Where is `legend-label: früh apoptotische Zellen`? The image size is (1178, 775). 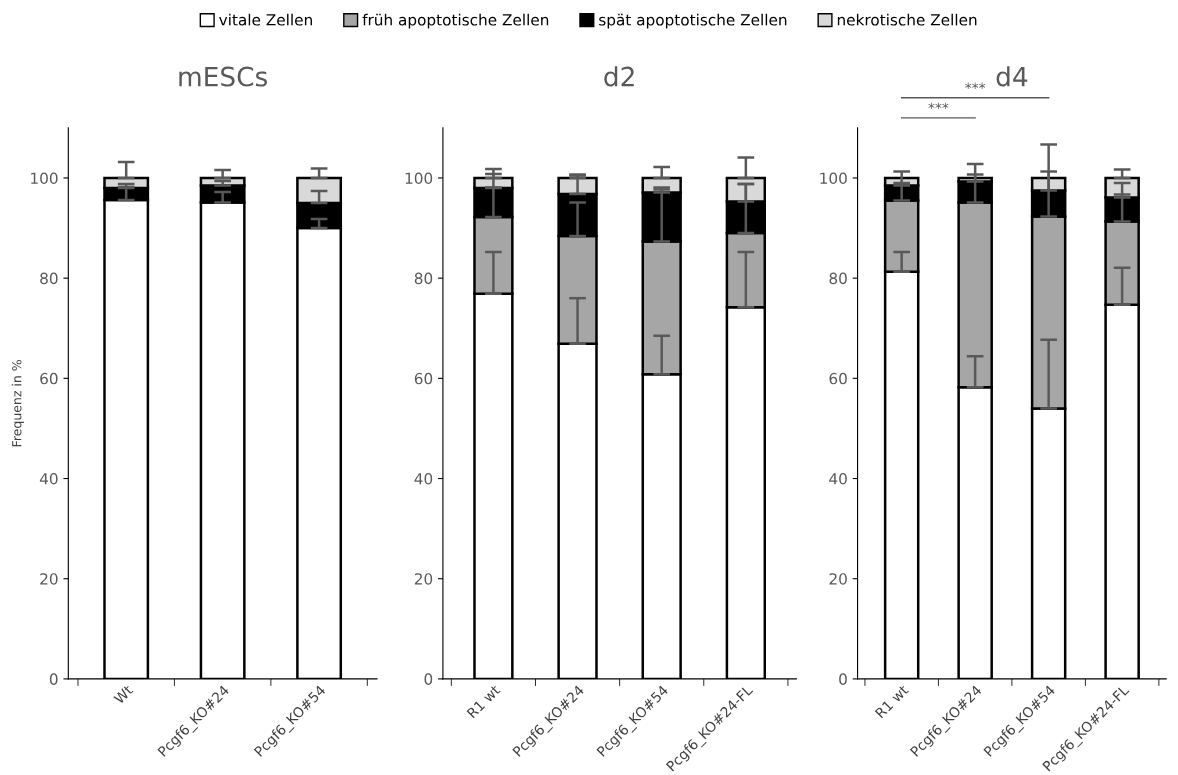 legend-label: früh apoptotische Zellen is located at coordinates (455, 21).